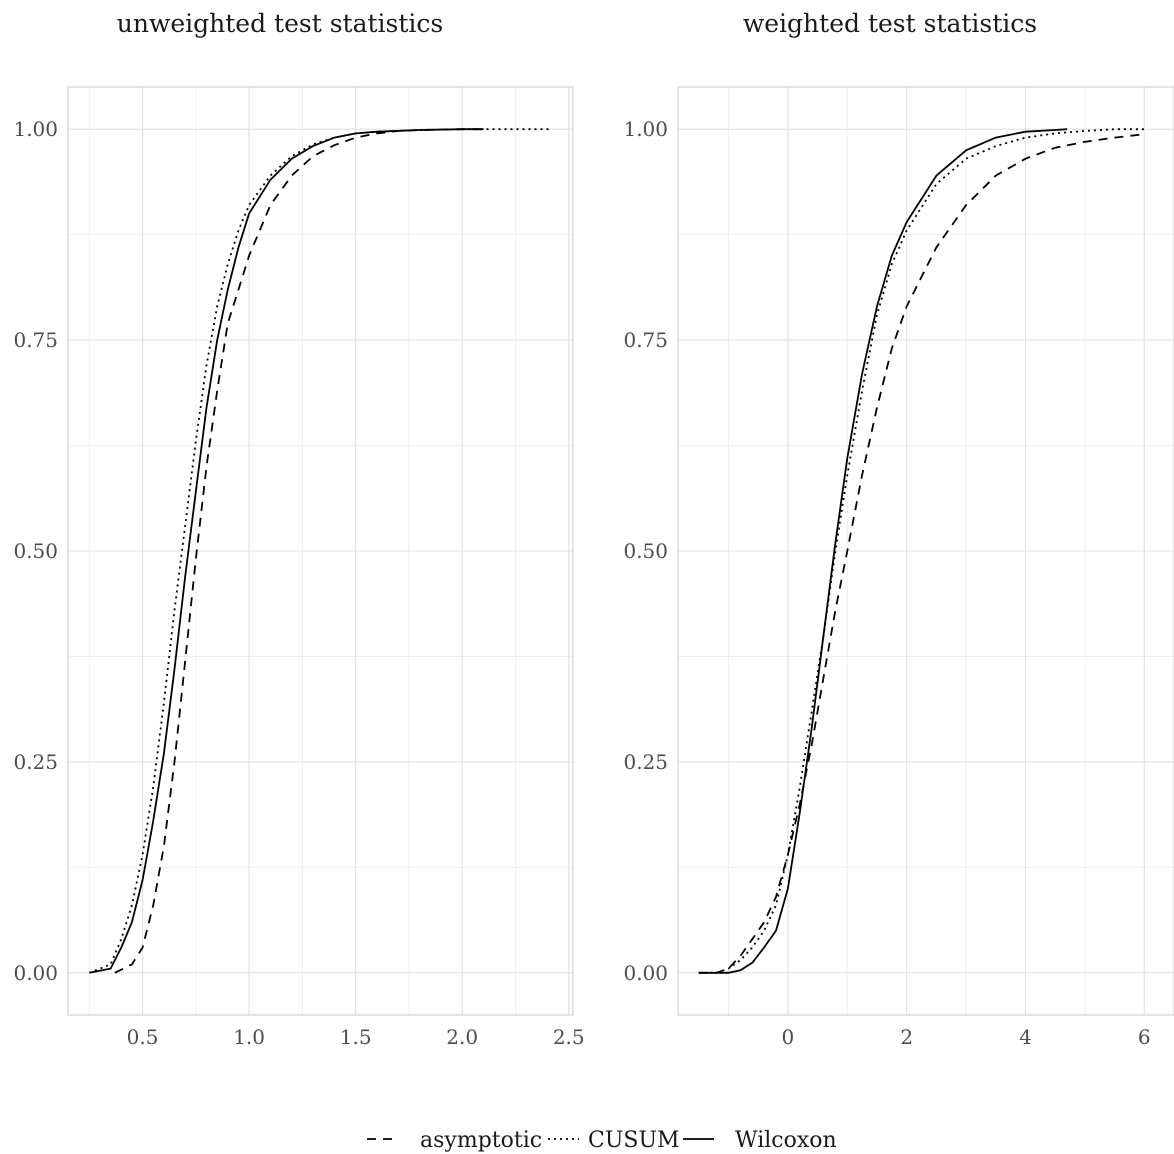 Image resolution: width=1174 pixels, height=1154 pixels. What do you see at coordinates (788, 1037) in the screenshot?
I see `x-tick-label: 0` at bounding box center [788, 1037].